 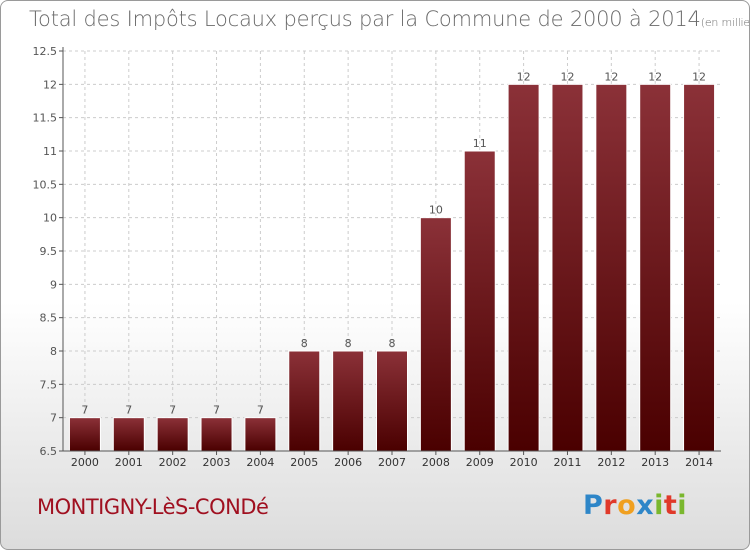 What do you see at coordinates (392, 462) in the screenshot?
I see `x-tick-label: 2007` at bounding box center [392, 462].